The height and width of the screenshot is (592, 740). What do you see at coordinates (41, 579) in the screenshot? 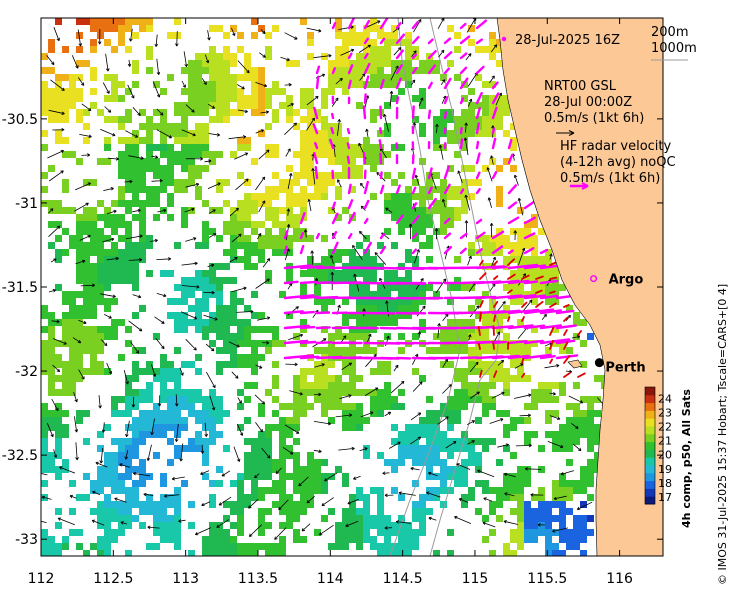
I see `x-tick-label: 112` at bounding box center [41, 579].